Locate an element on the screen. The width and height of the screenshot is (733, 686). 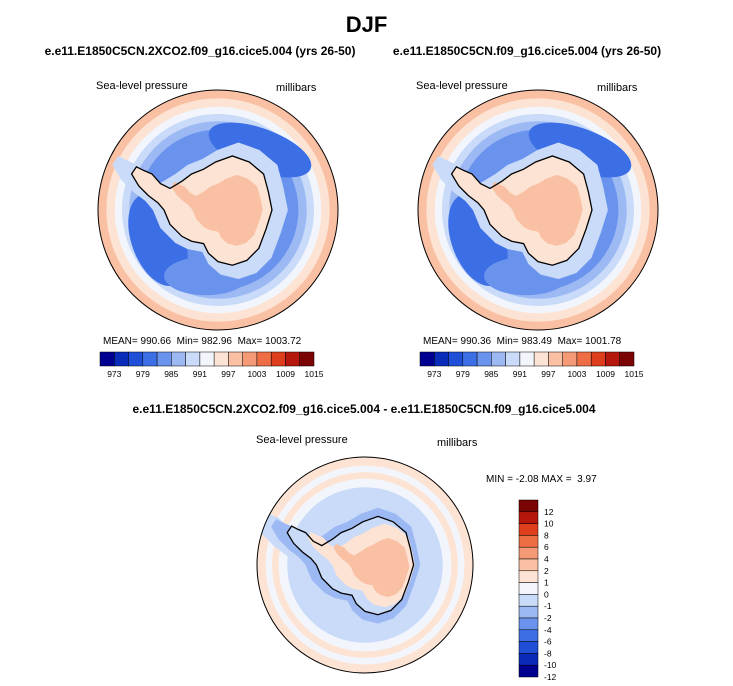
colorbar-tick-label: -1 is located at coordinates (548, 606).